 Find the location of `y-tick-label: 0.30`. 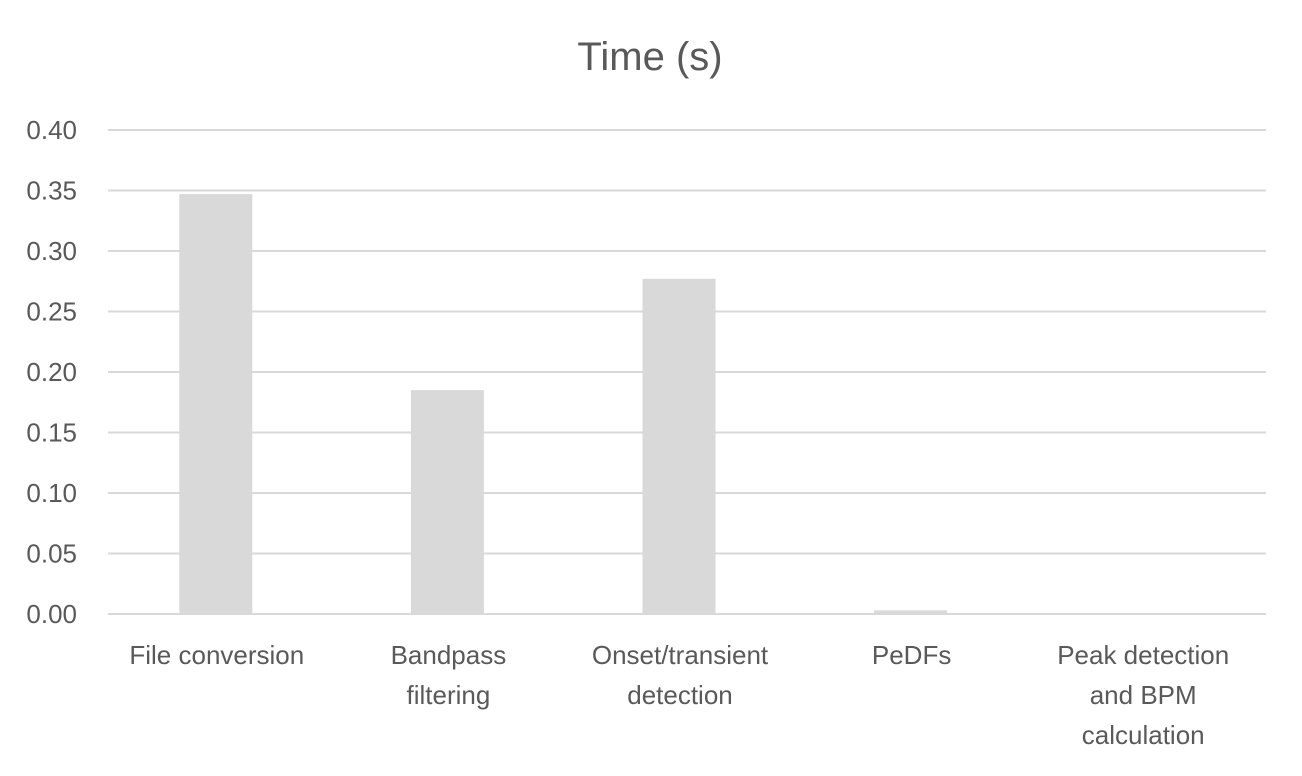

y-tick-label: 0.30 is located at coordinates (51, 251).